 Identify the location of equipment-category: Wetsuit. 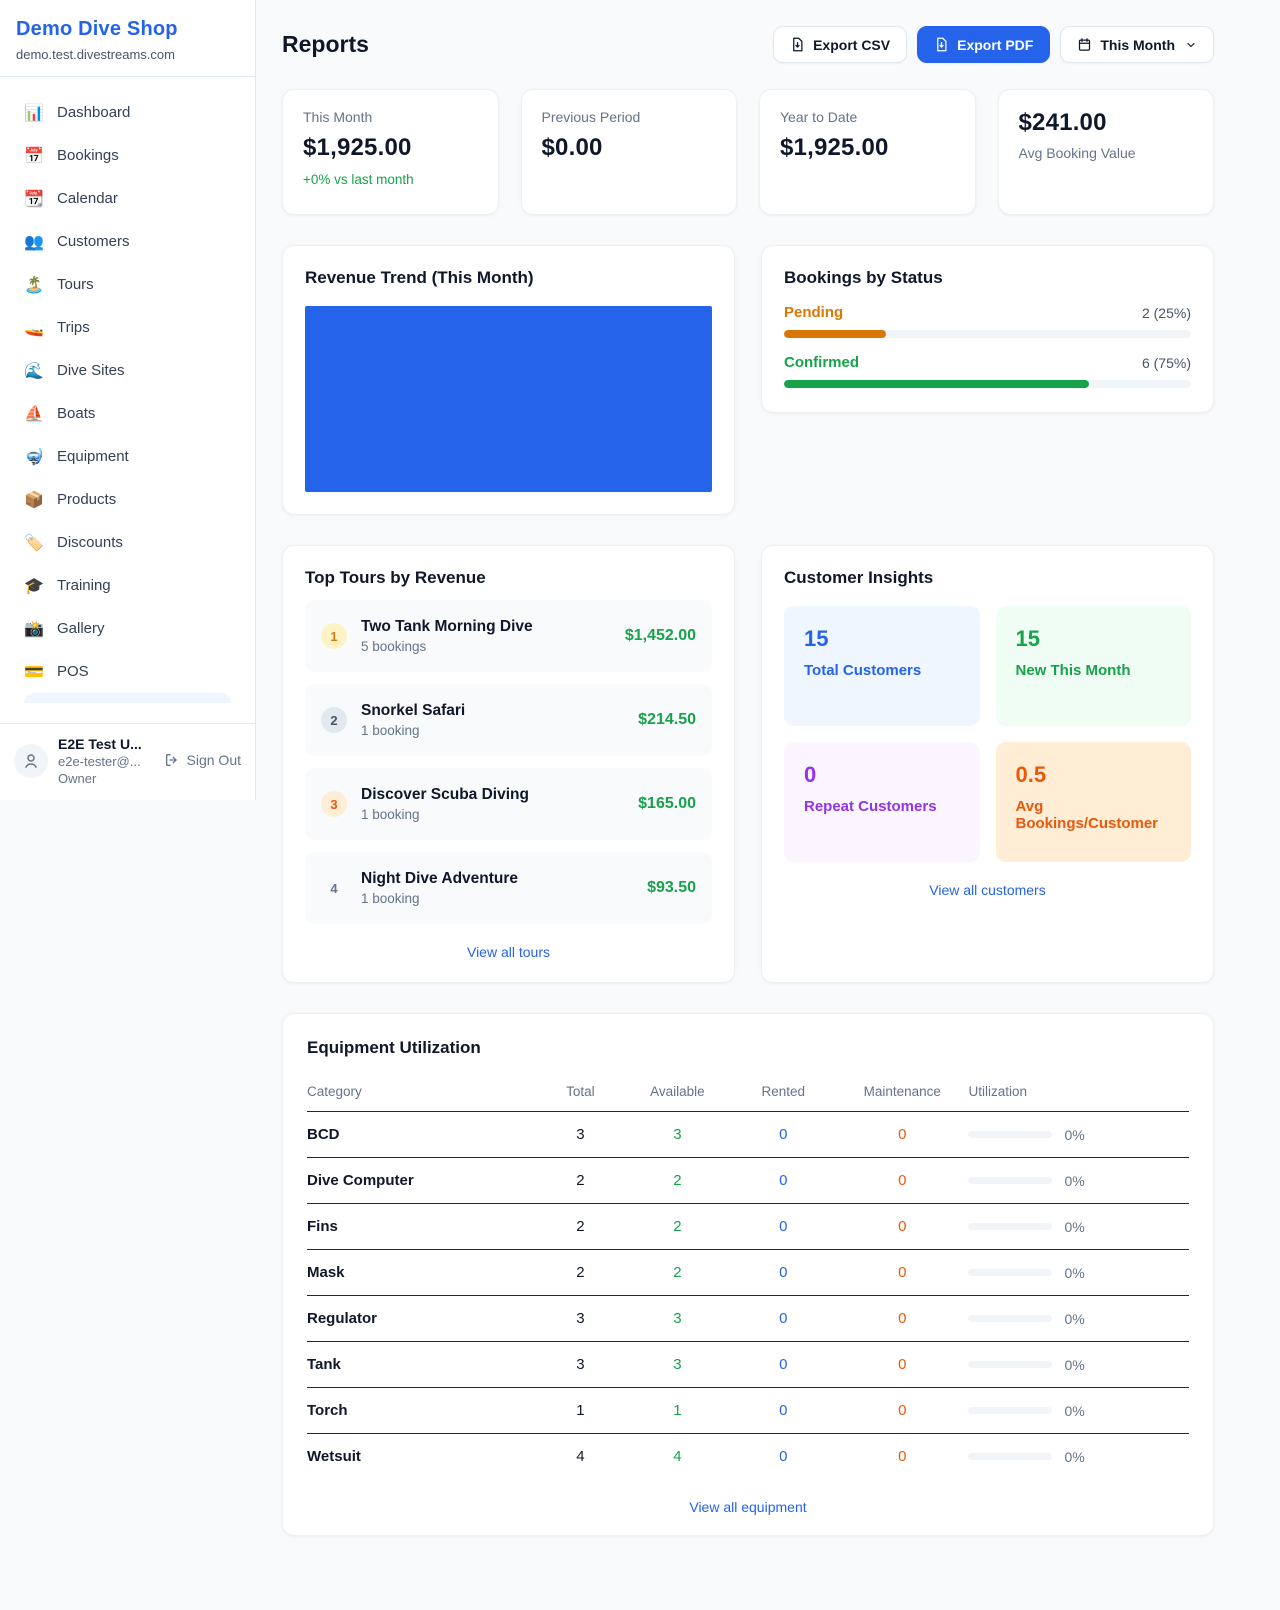
(334, 1456).